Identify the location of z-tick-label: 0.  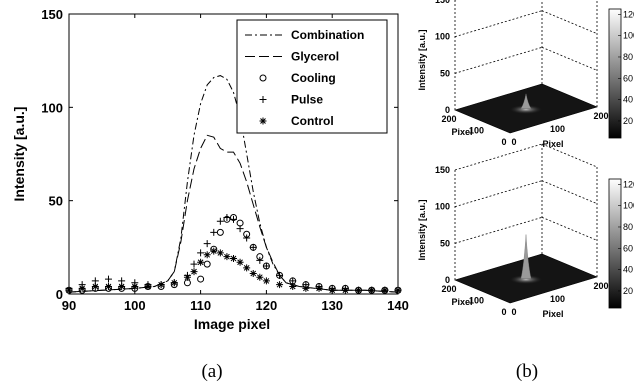
(447, 280).